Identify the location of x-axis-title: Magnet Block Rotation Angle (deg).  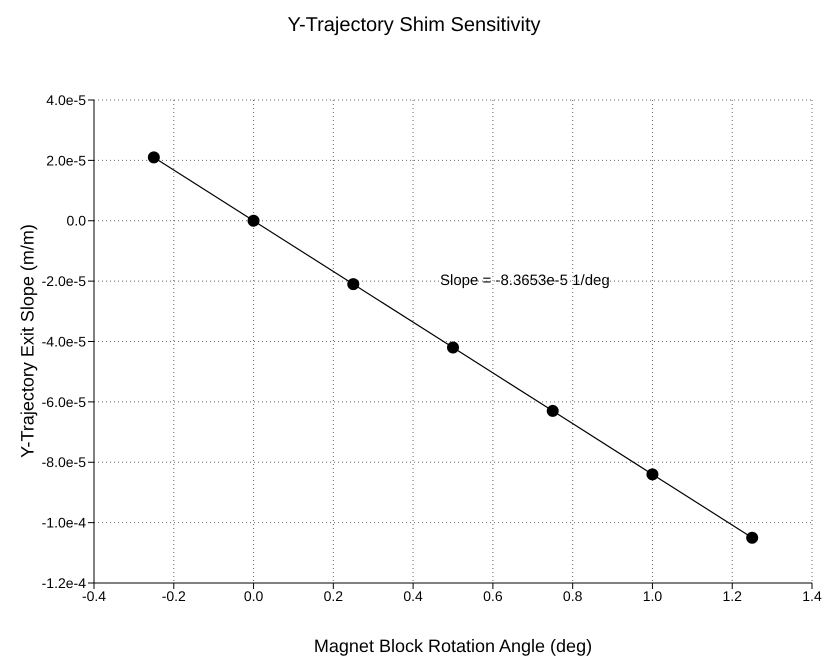
(453, 646).